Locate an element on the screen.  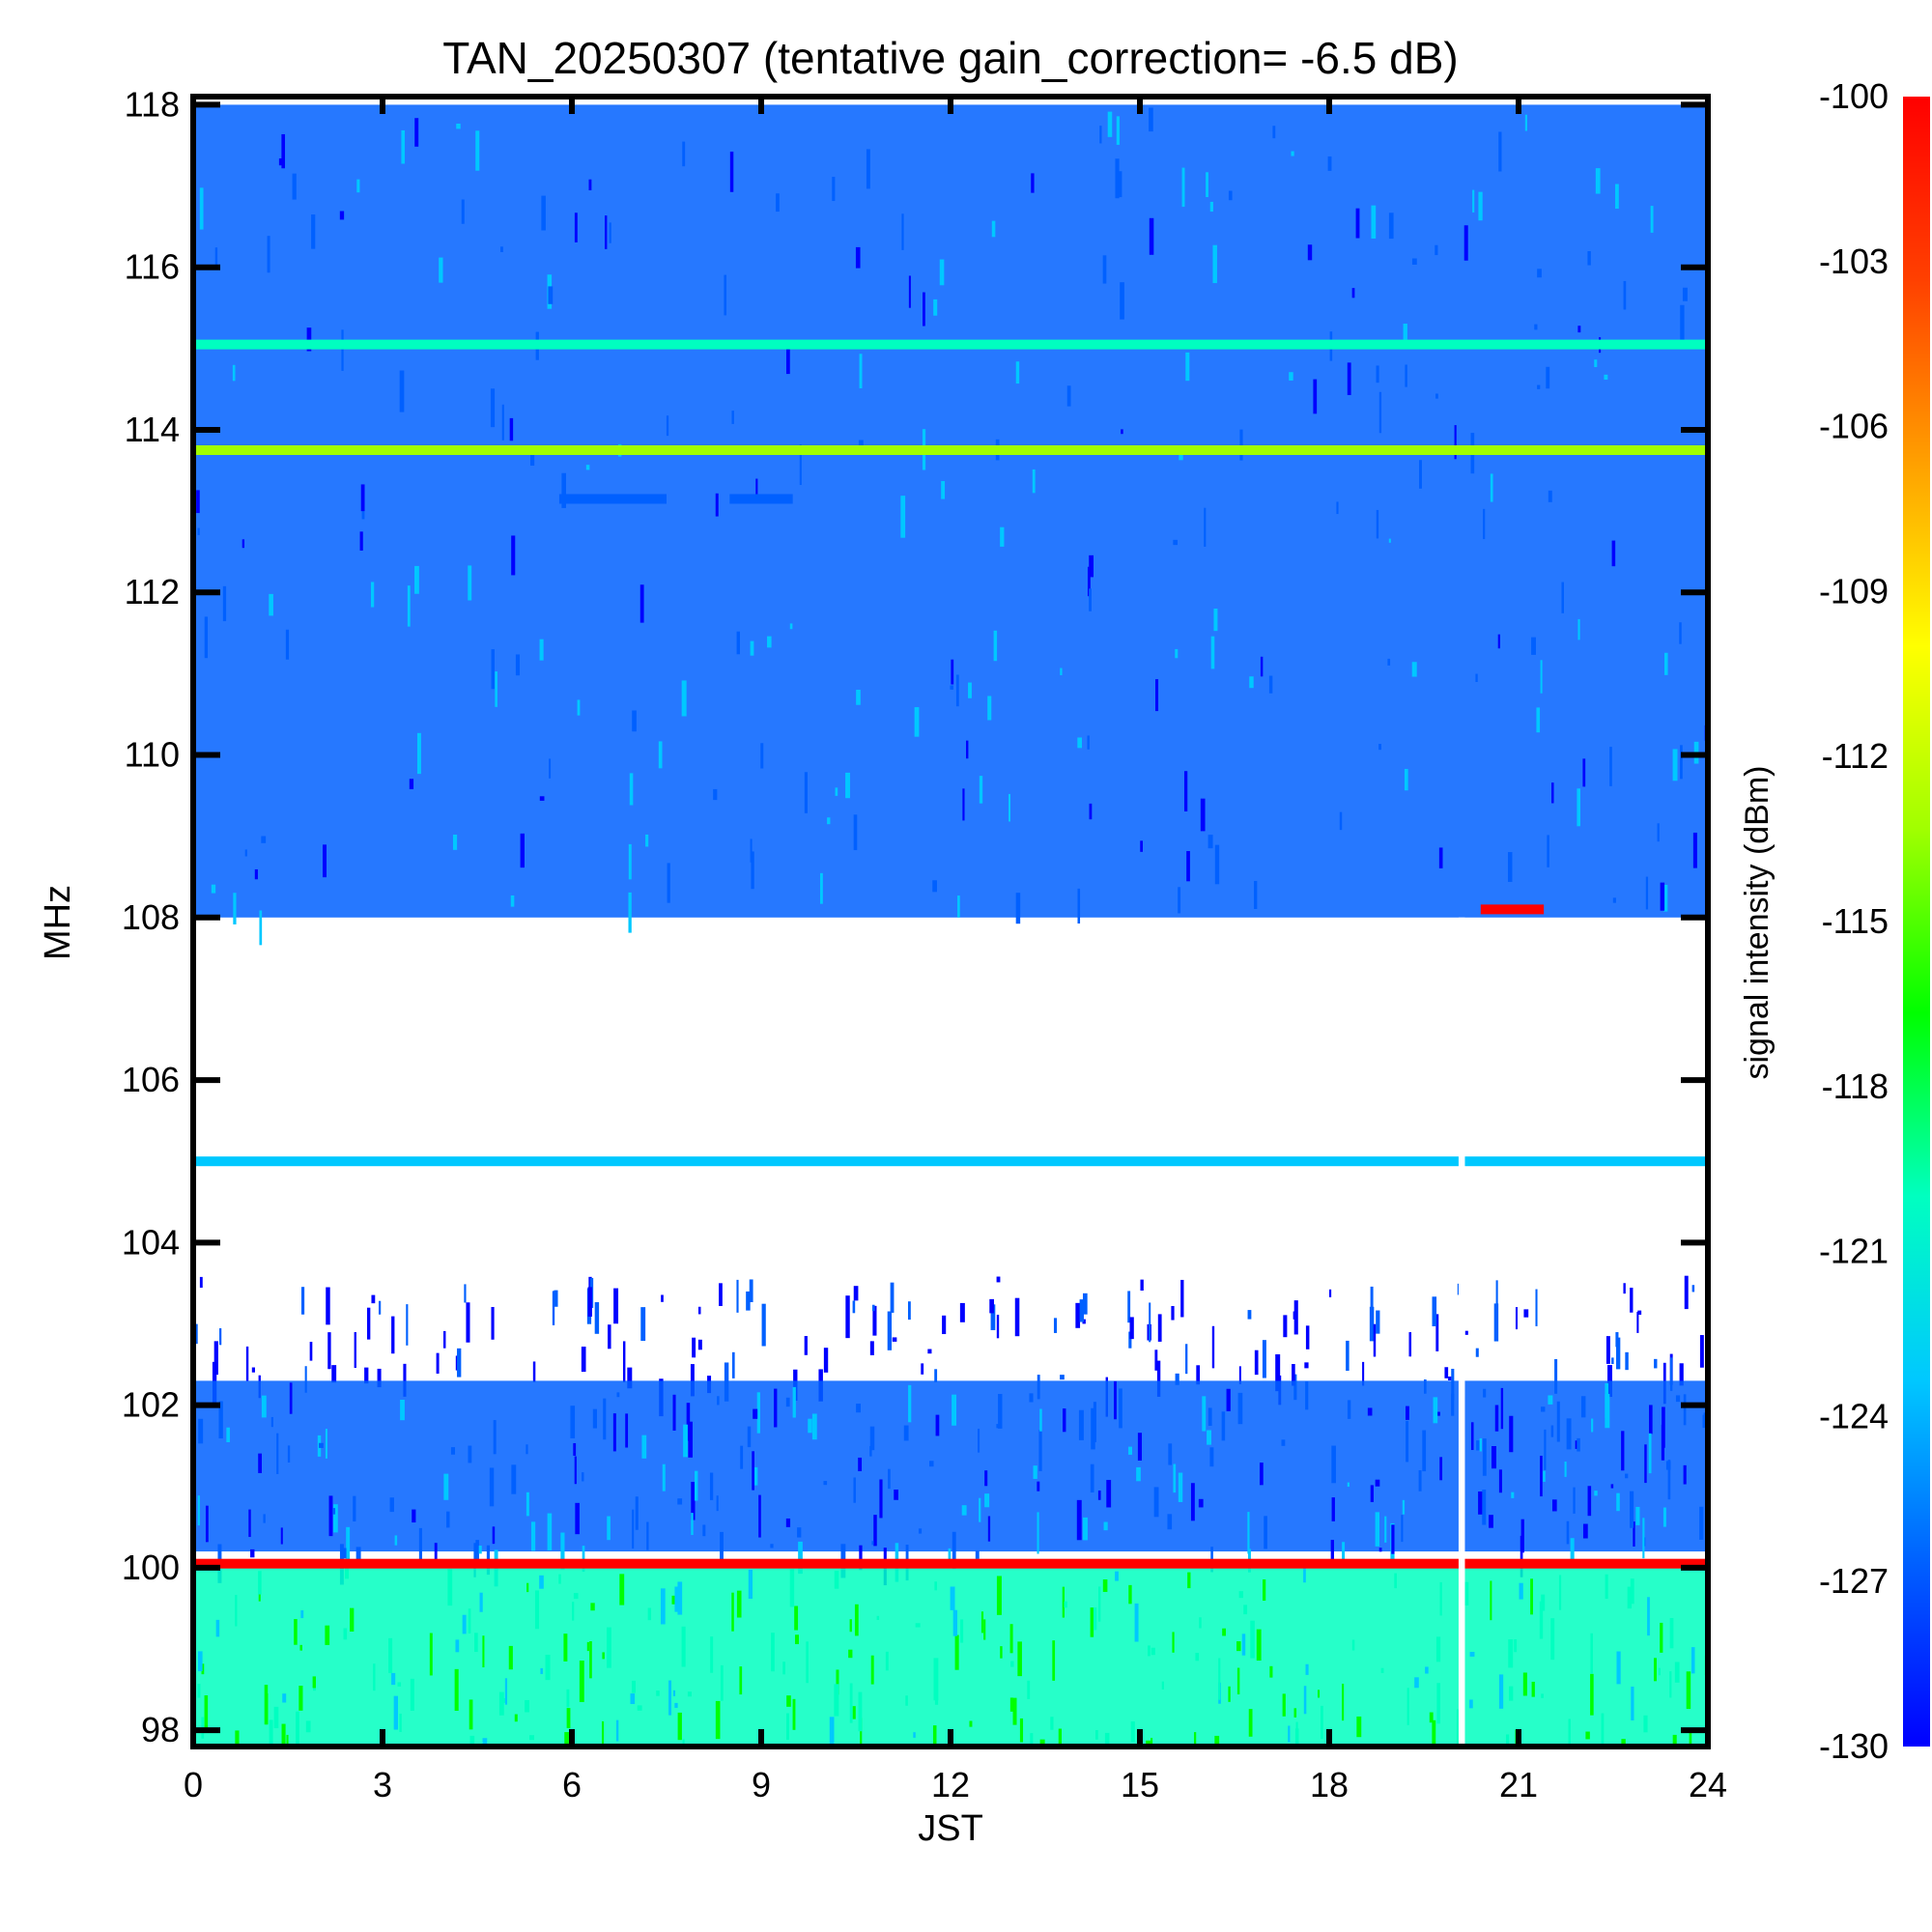
colorbar-label: signal intensity (dBm) is located at coordinates (1757, 922).